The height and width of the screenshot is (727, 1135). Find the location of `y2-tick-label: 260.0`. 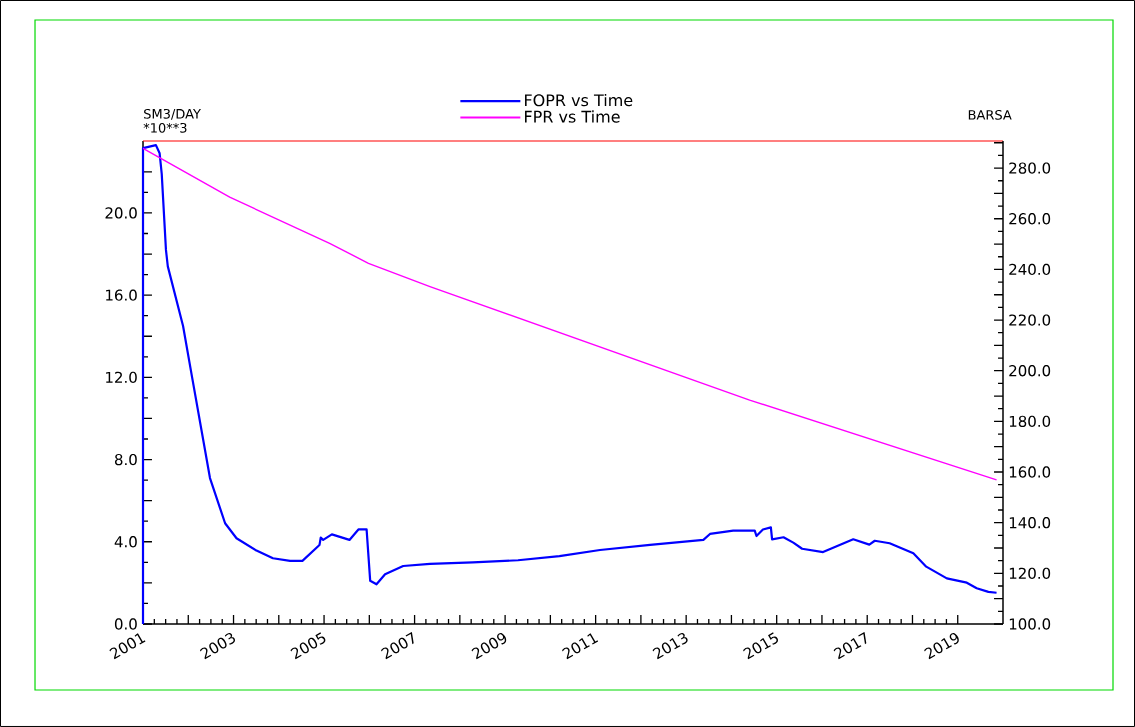

y2-tick-label: 260.0 is located at coordinates (1030, 219).